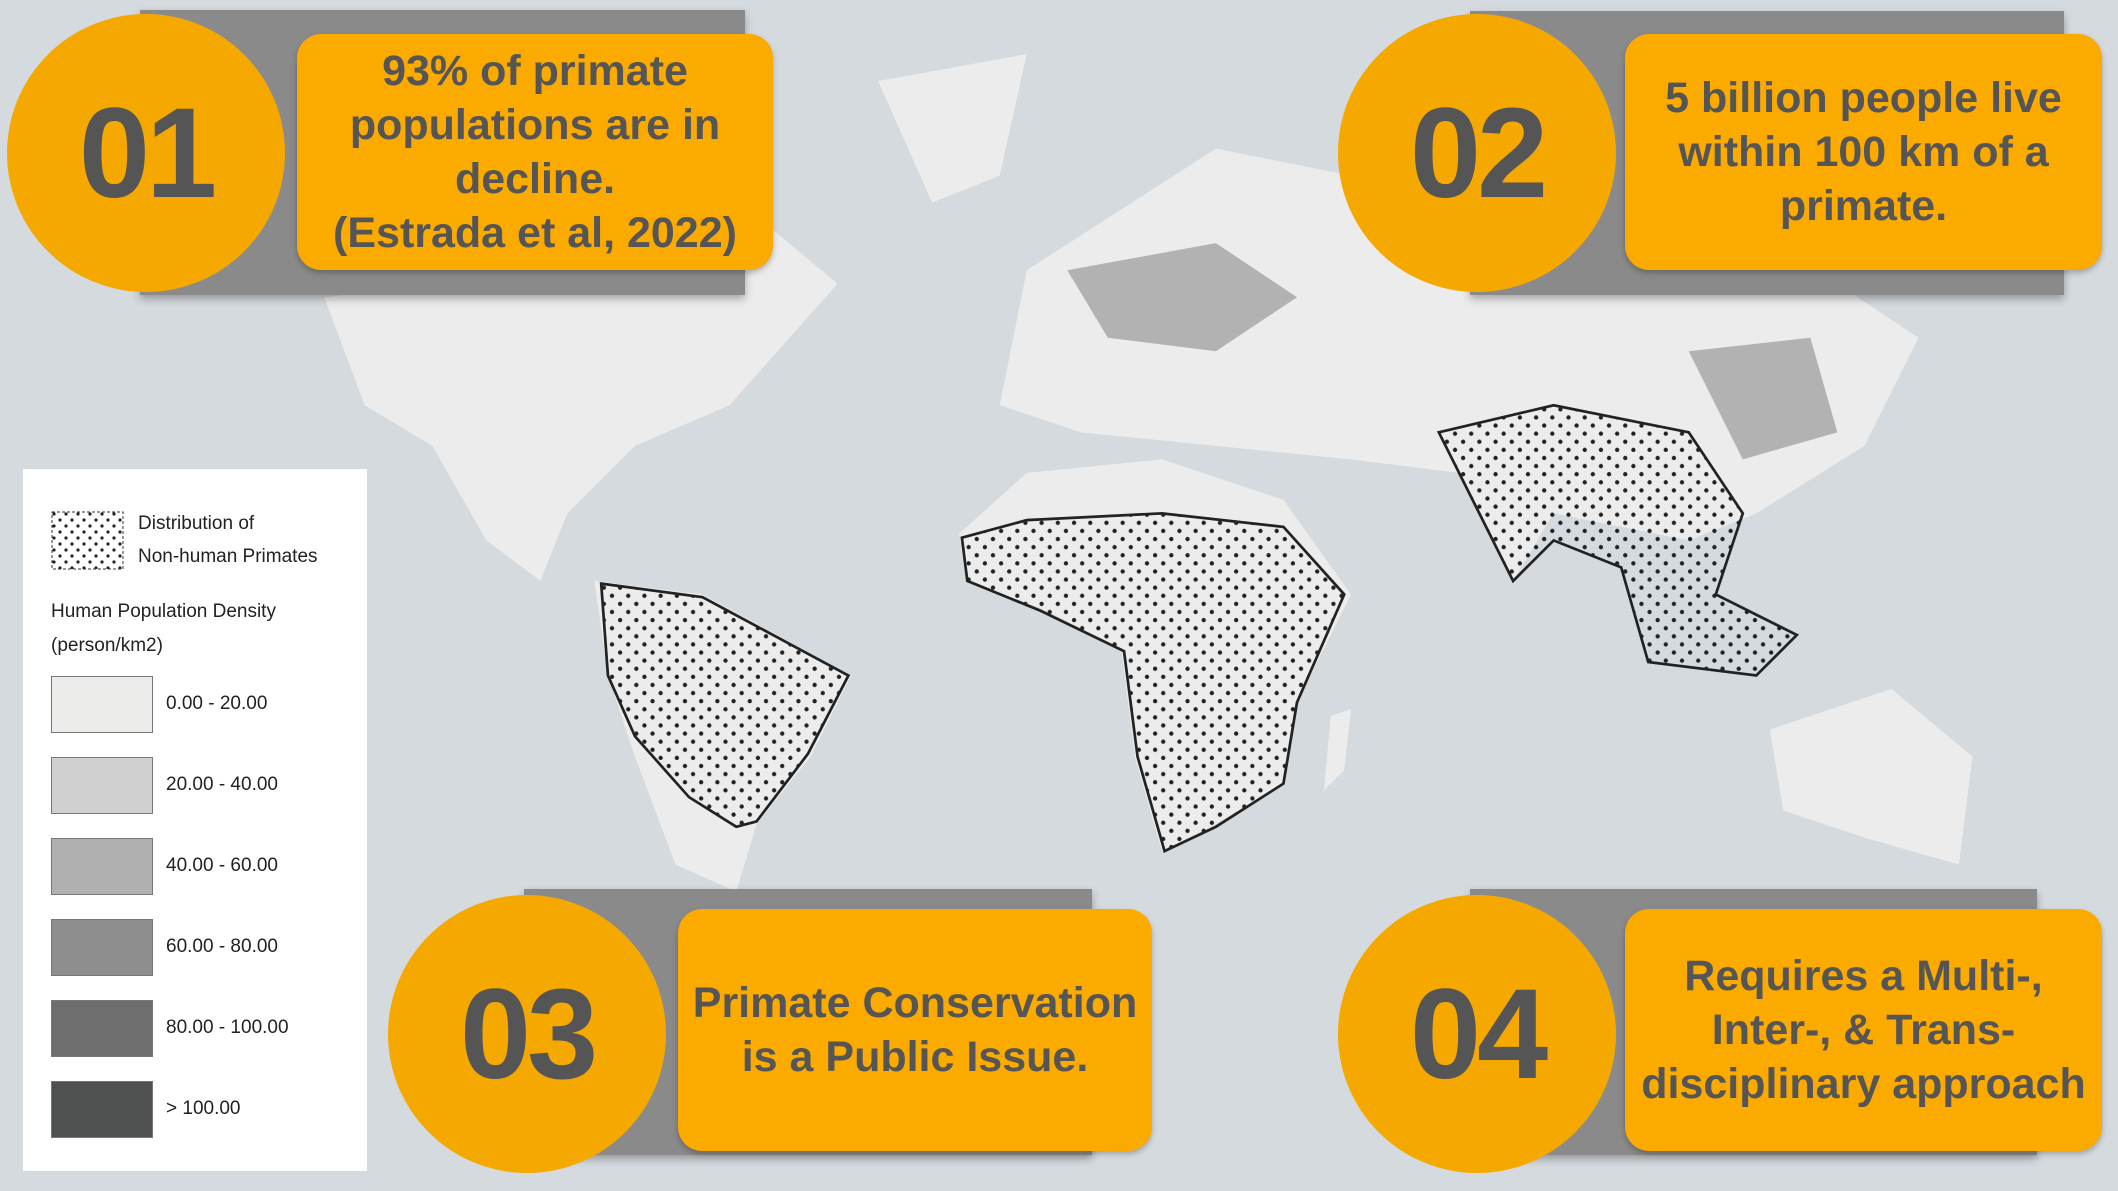 Image resolution: width=2118 pixels, height=1191 pixels. I want to click on card-text: disciplinary approach, so click(1863, 1084).